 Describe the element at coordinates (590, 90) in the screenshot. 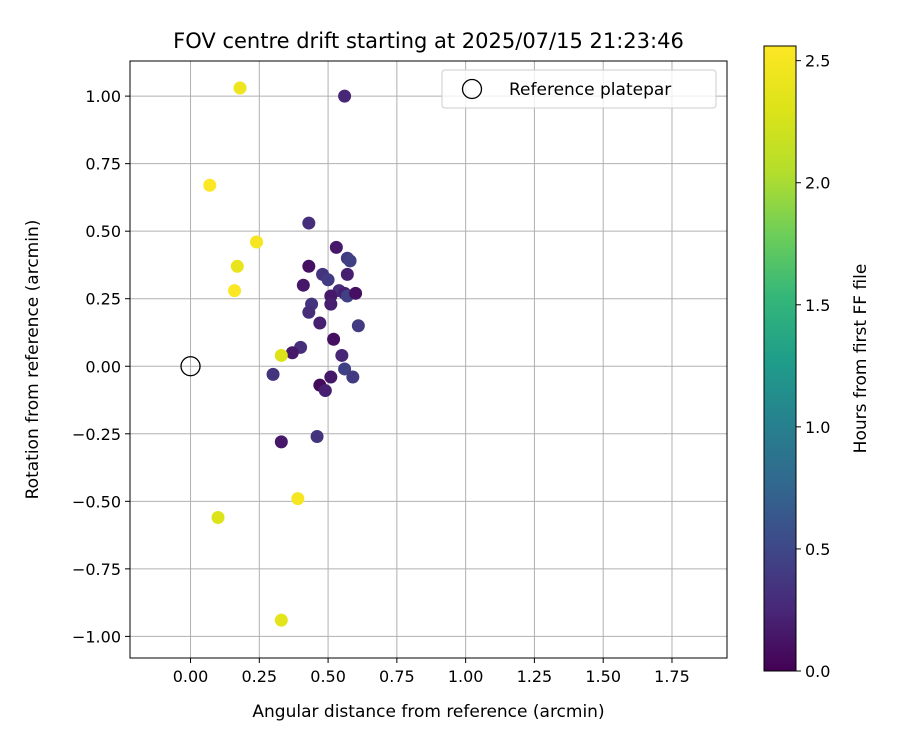

I see `legend-label: Reference platepar` at that location.